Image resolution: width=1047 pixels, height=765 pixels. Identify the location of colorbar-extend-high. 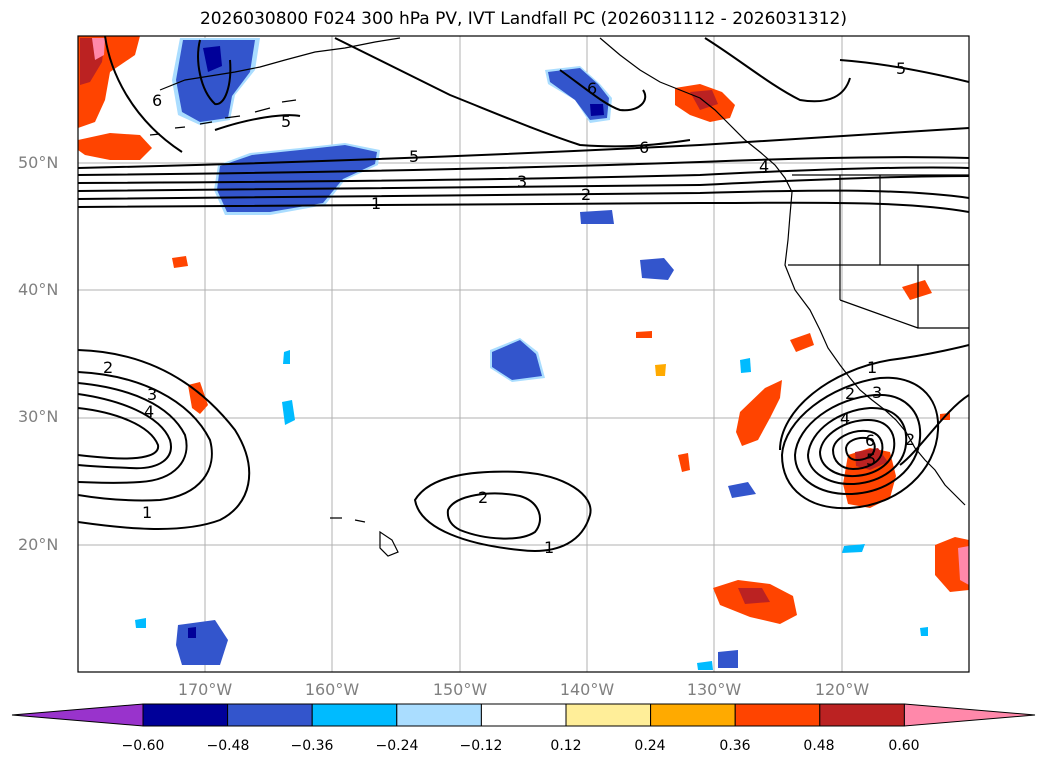
(969, 715).